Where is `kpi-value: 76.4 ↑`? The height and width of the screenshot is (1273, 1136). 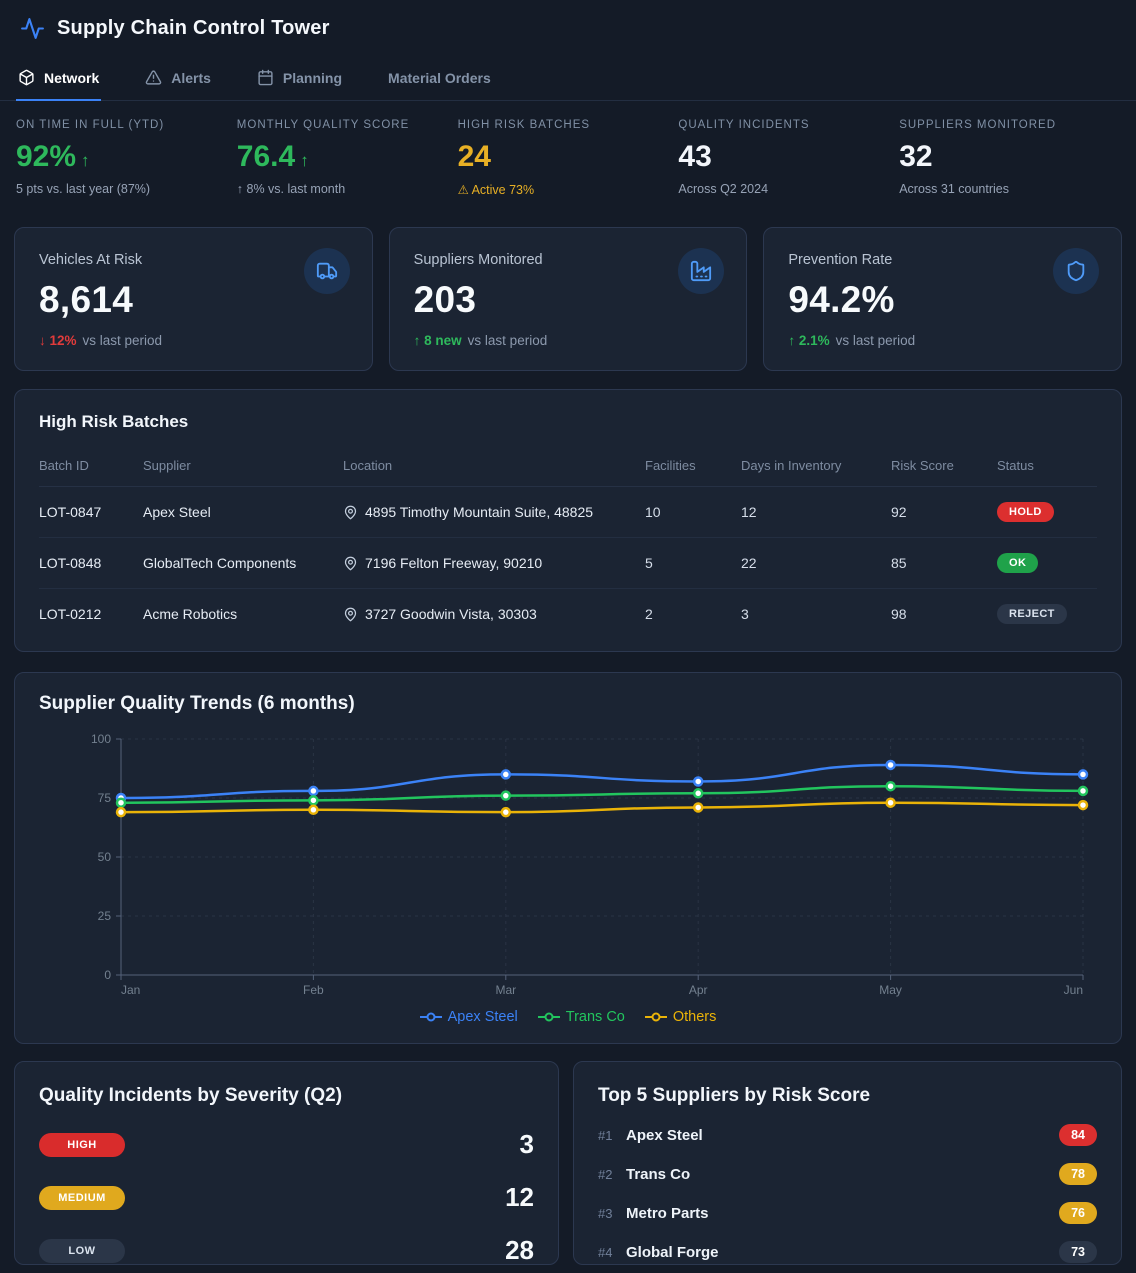 kpi-value: 76.4 ↑ is located at coordinates (272, 156).